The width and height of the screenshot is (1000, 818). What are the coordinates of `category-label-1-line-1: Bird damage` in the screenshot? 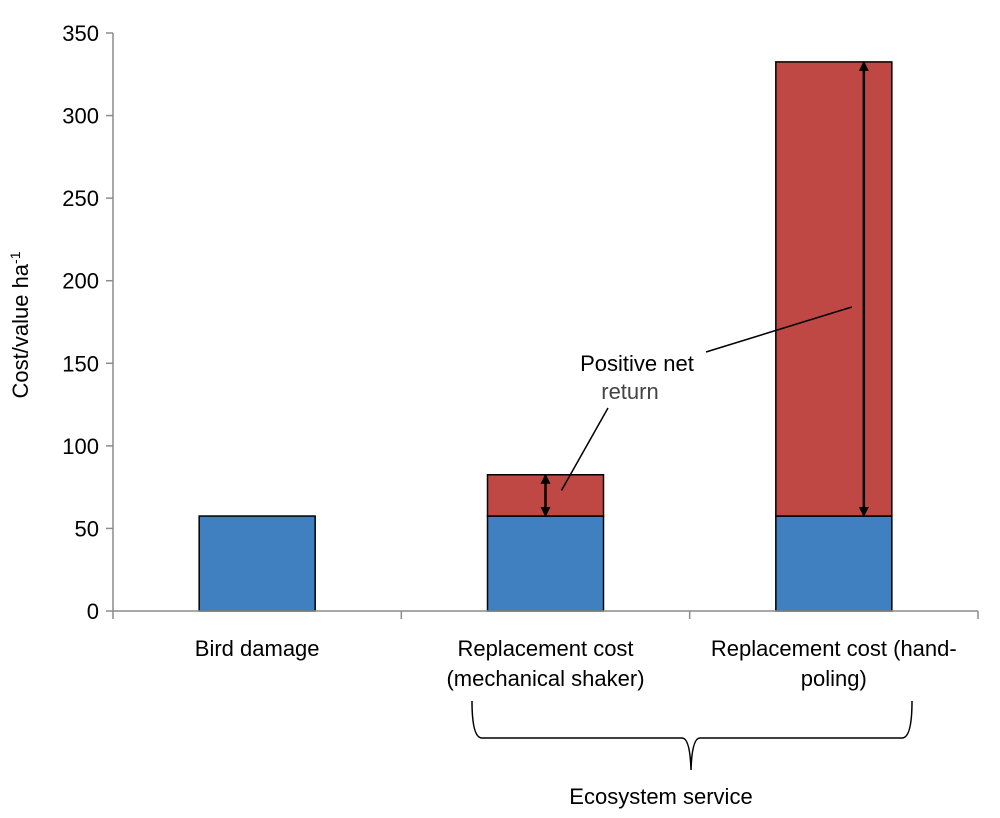 It's located at (257, 648).